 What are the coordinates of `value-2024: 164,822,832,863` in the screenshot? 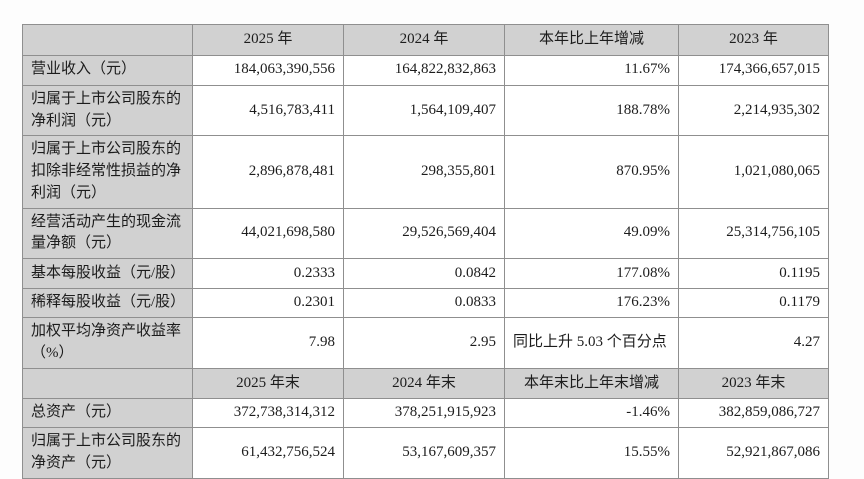 It's located at (424, 70).